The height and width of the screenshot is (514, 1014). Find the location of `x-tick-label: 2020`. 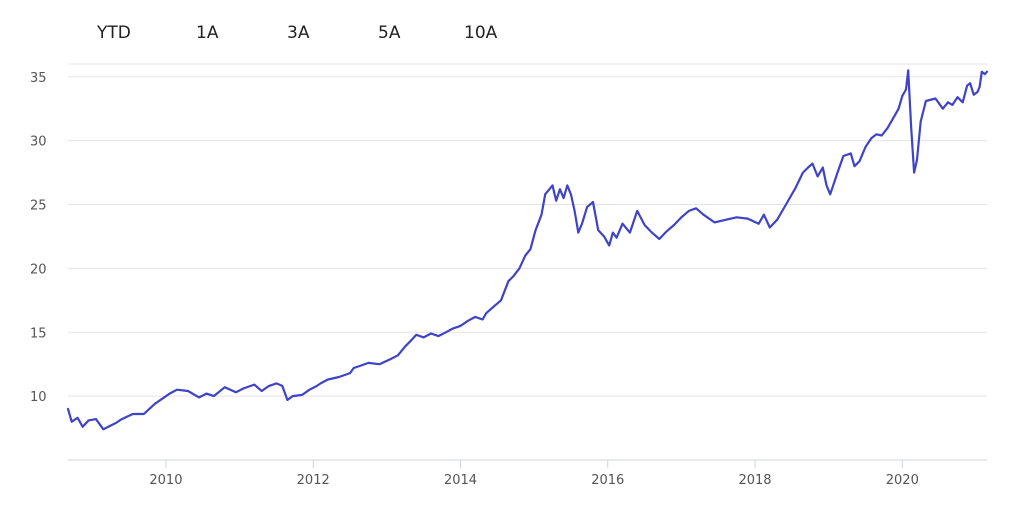

x-tick-label: 2020 is located at coordinates (902, 480).